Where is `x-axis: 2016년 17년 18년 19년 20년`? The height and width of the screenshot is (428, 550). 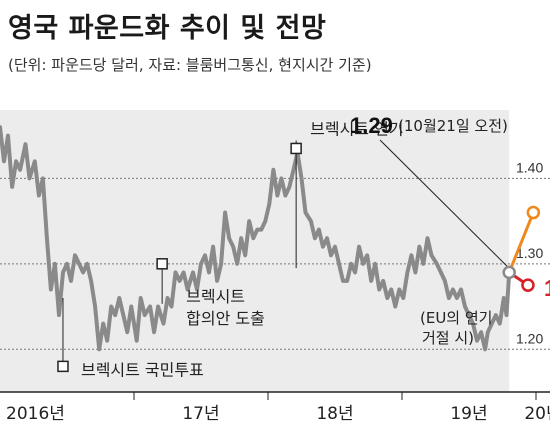
x-axis: 2016년 17년 18년 19년 20년 is located at coordinates (275, 407).